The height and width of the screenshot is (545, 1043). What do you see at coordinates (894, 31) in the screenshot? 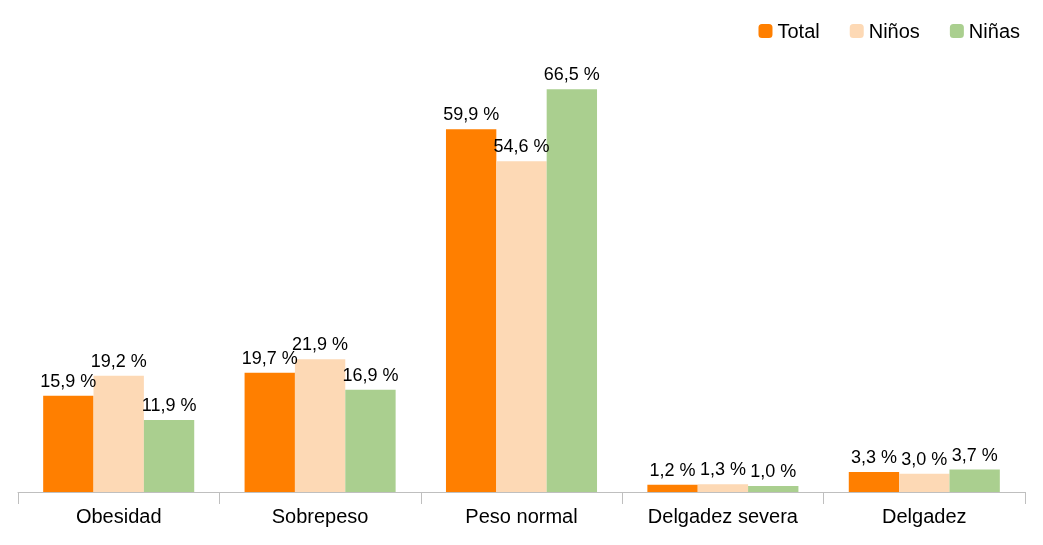
I see `legend-label: Niños` at bounding box center [894, 31].